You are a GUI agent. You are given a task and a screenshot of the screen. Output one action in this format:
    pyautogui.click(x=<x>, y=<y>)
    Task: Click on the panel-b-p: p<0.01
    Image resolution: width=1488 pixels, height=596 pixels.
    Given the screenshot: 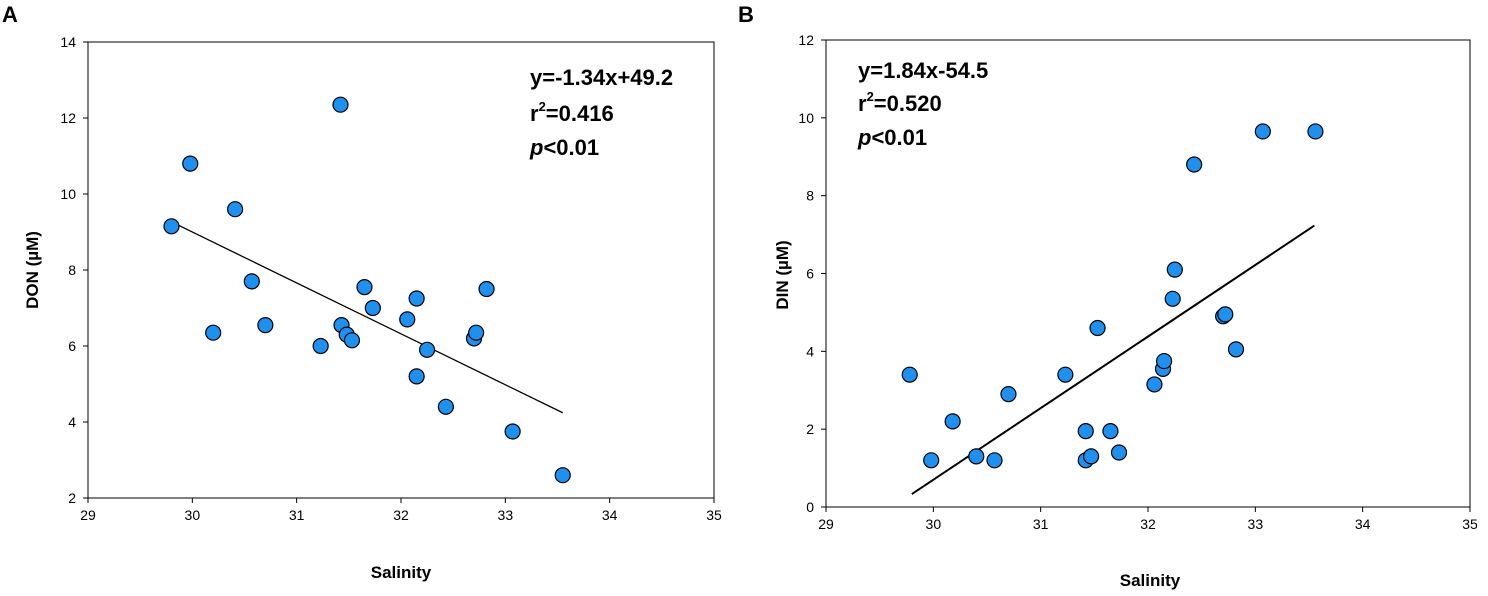 What is the action you would take?
    pyautogui.click(x=892, y=137)
    